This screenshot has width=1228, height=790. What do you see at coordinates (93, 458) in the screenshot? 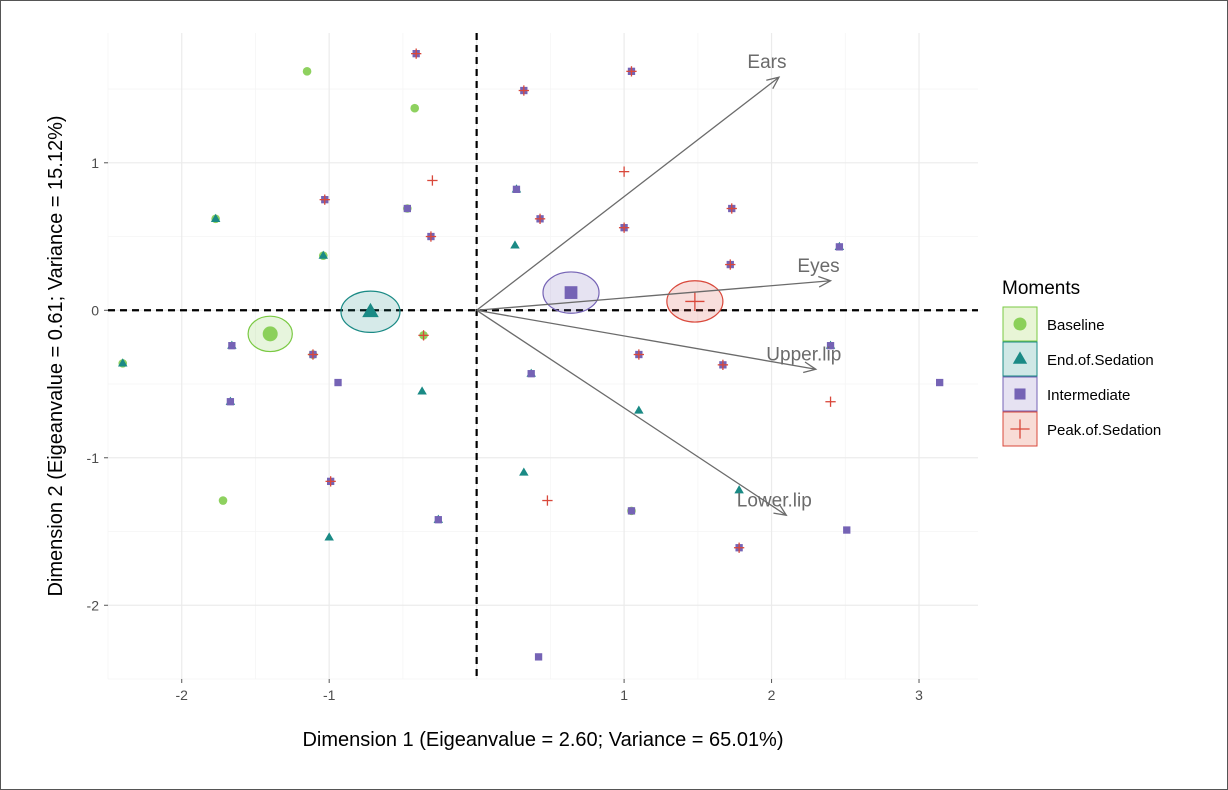
I see `y-tick-label: -1` at bounding box center [93, 458].